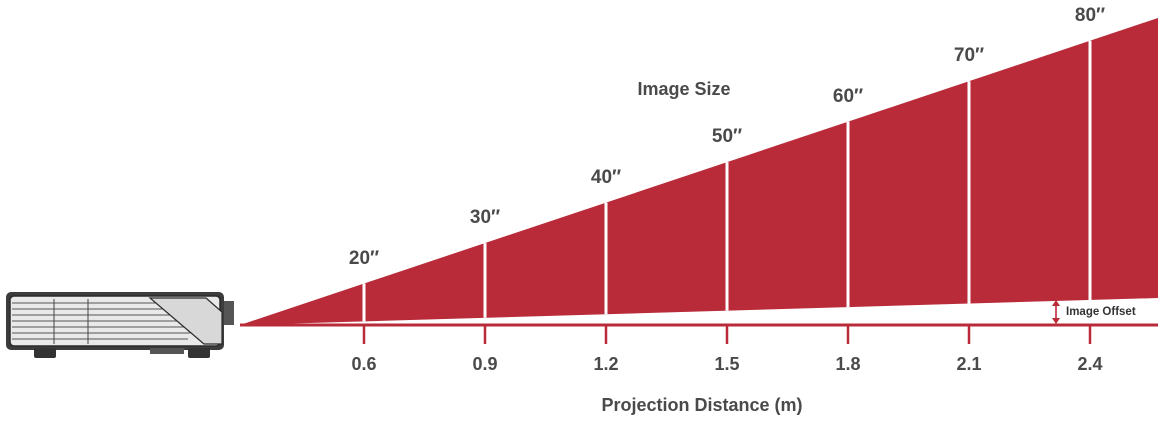 Image resolution: width=1158 pixels, height=424 pixels. What do you see at coordinates (969, 364) in the screenshot?
I see `distance-label: 2.1` at bounding box center [969, 364].